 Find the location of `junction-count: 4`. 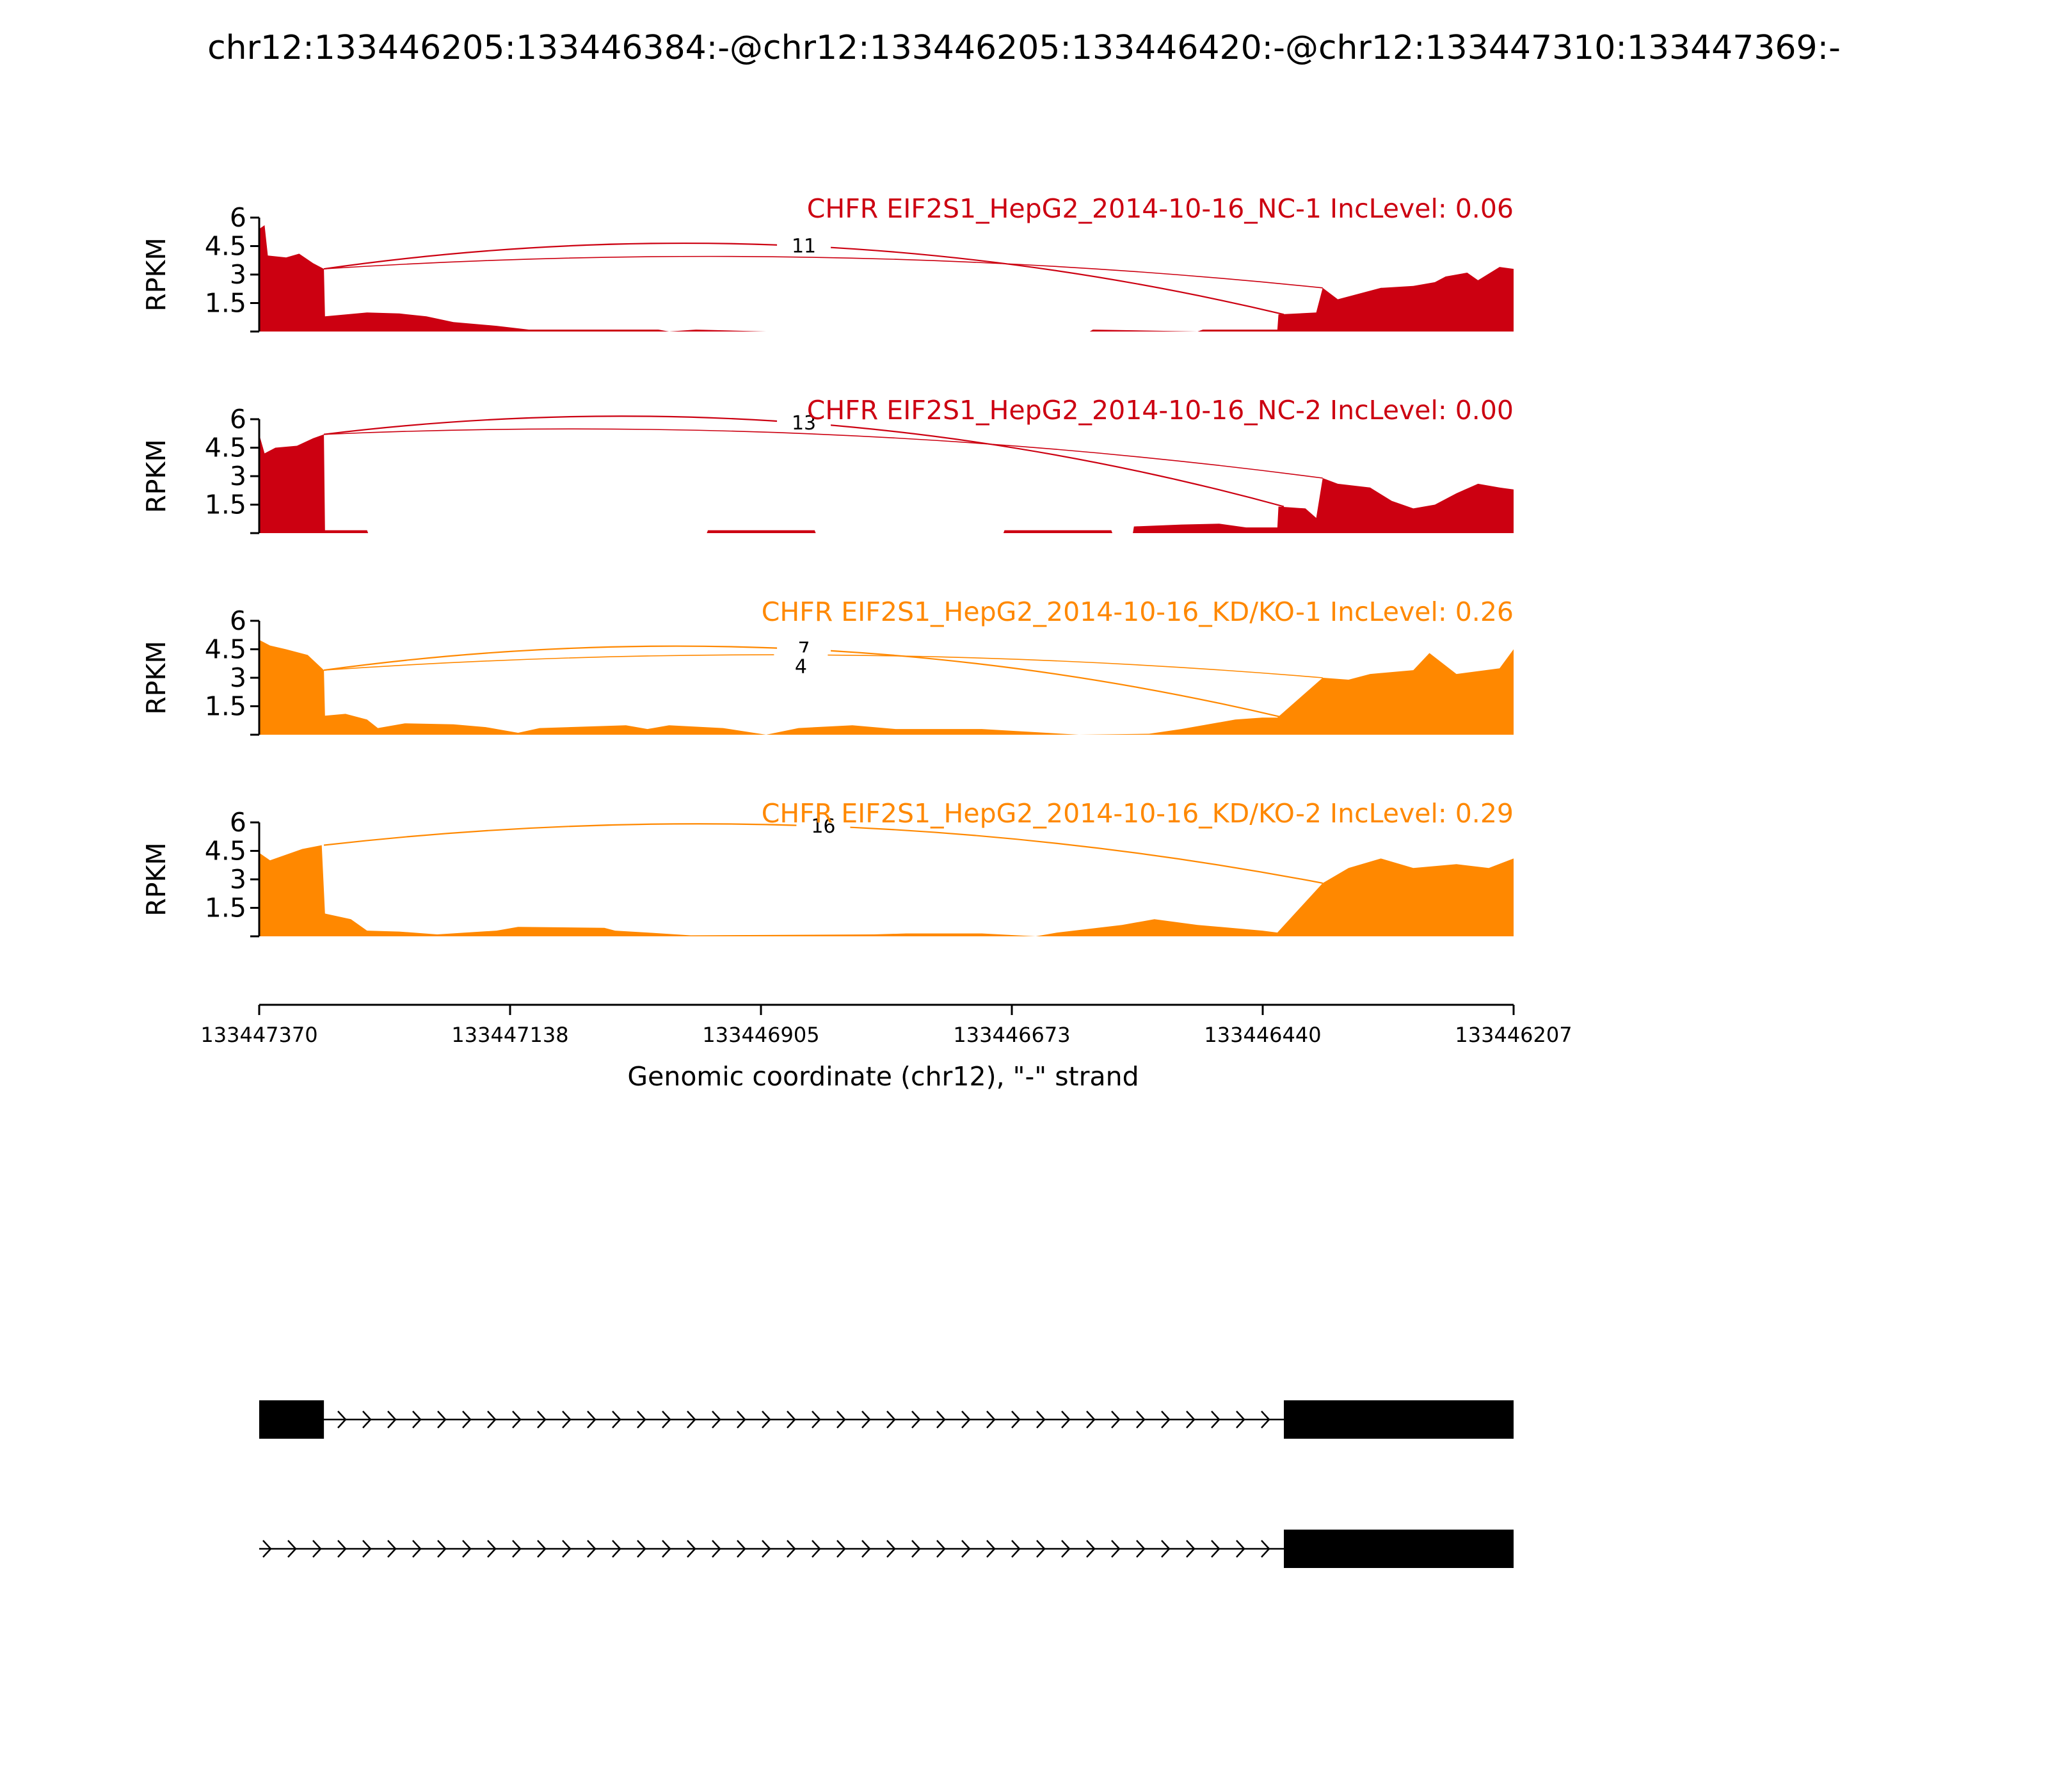

junction-count: 4 is located at coordinates (801, 666).